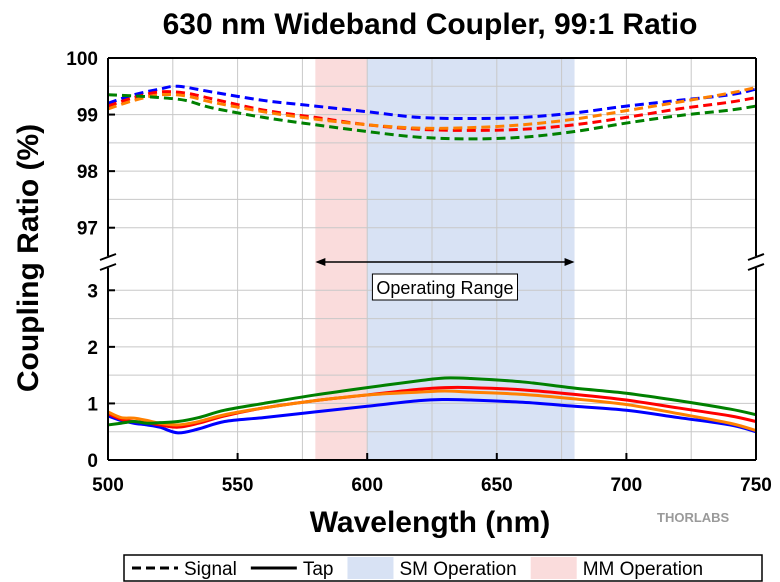  I want to click on range-label: Operating Range, so click(444, 288).